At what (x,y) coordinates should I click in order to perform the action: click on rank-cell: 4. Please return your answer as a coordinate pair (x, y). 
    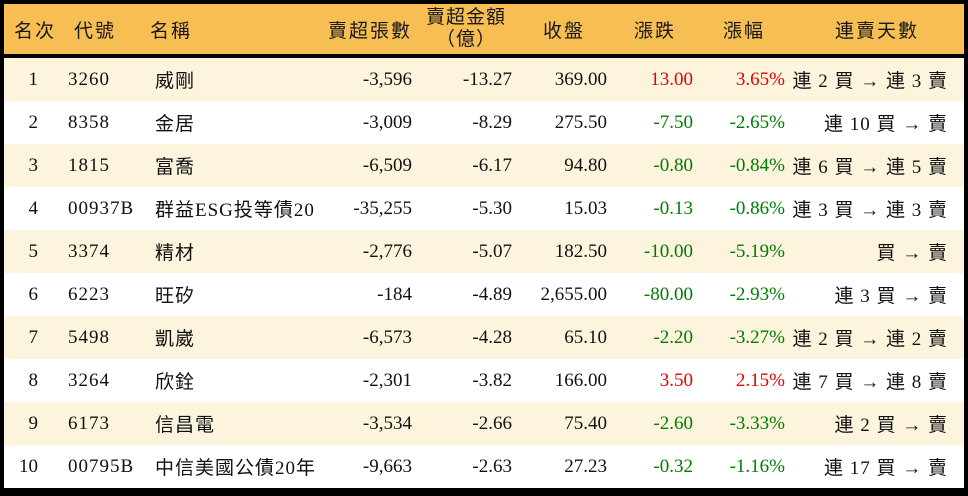
    Looking at the image, I should click on (33, 208).